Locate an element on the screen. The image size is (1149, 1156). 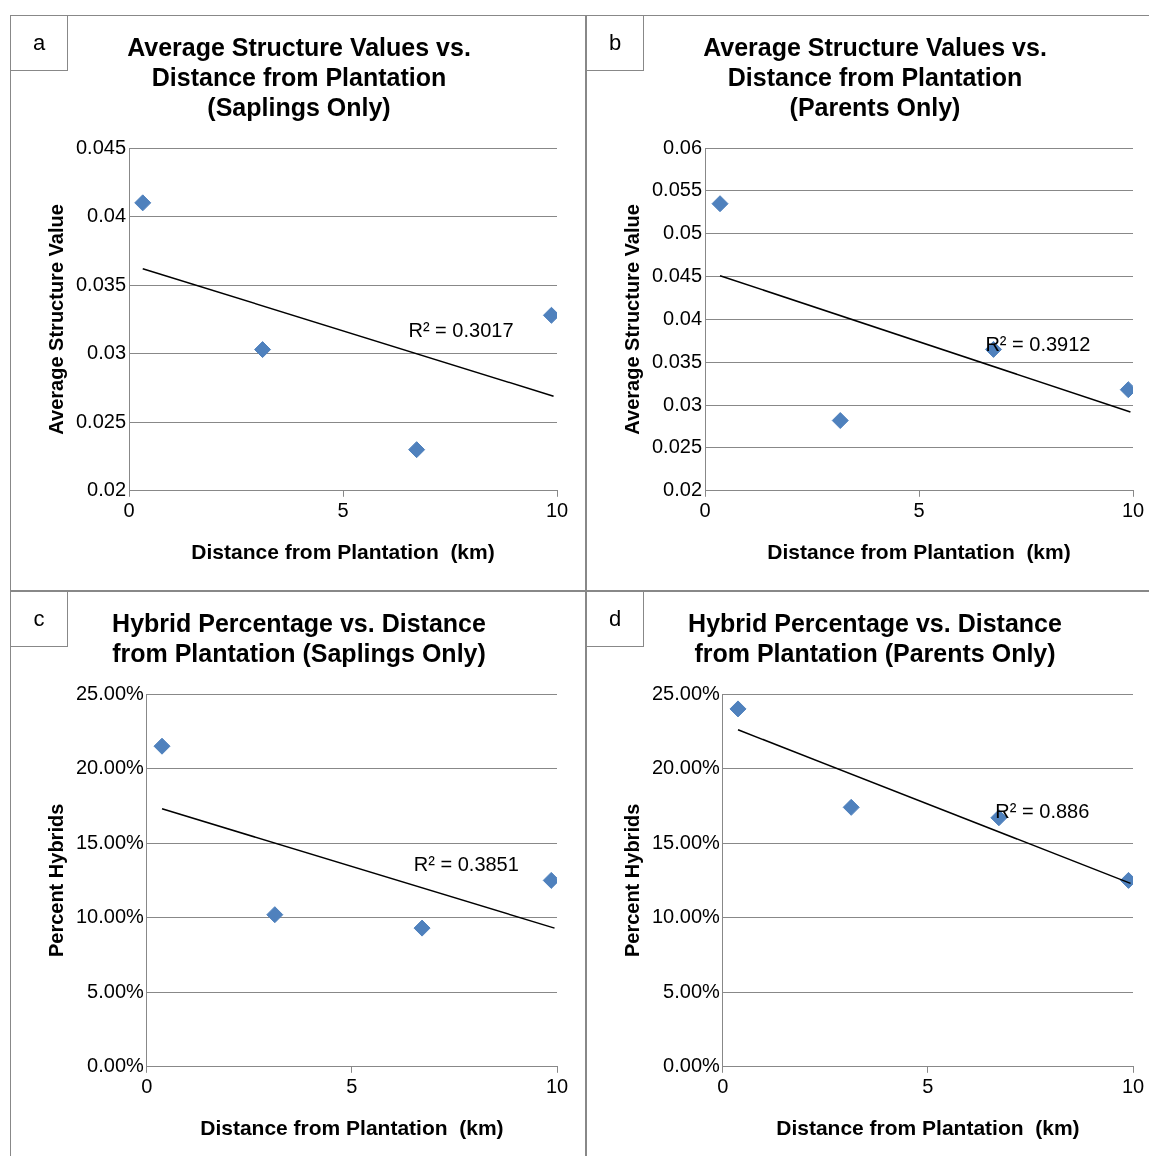
y-tick-label: 0.055 is located at coordinates (677, 189).